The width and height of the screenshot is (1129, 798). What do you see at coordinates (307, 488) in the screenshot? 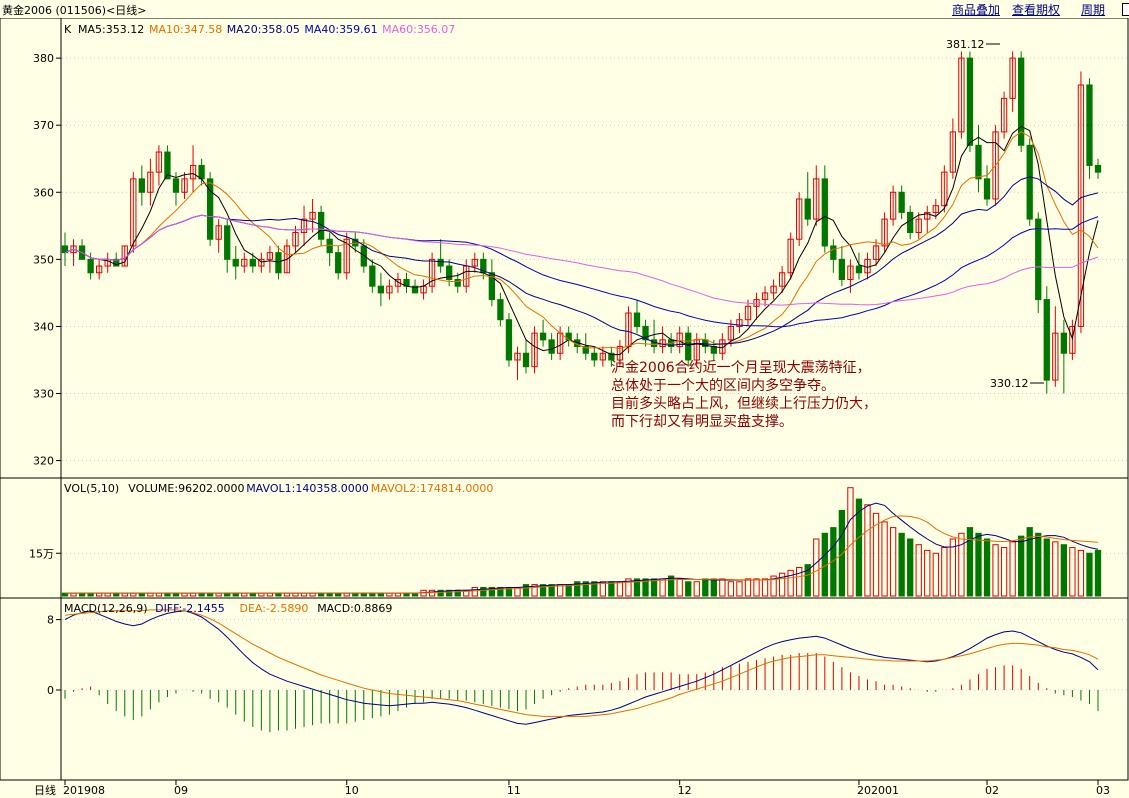
I see `volume-legend-item: MAVOL1:140358.0000` at bounding box center [307, 488].